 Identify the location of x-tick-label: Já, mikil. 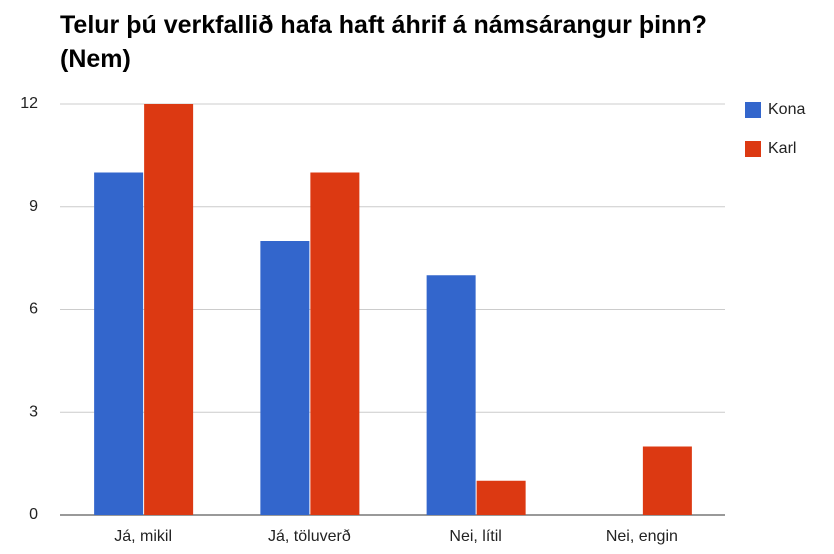
(143, 536).